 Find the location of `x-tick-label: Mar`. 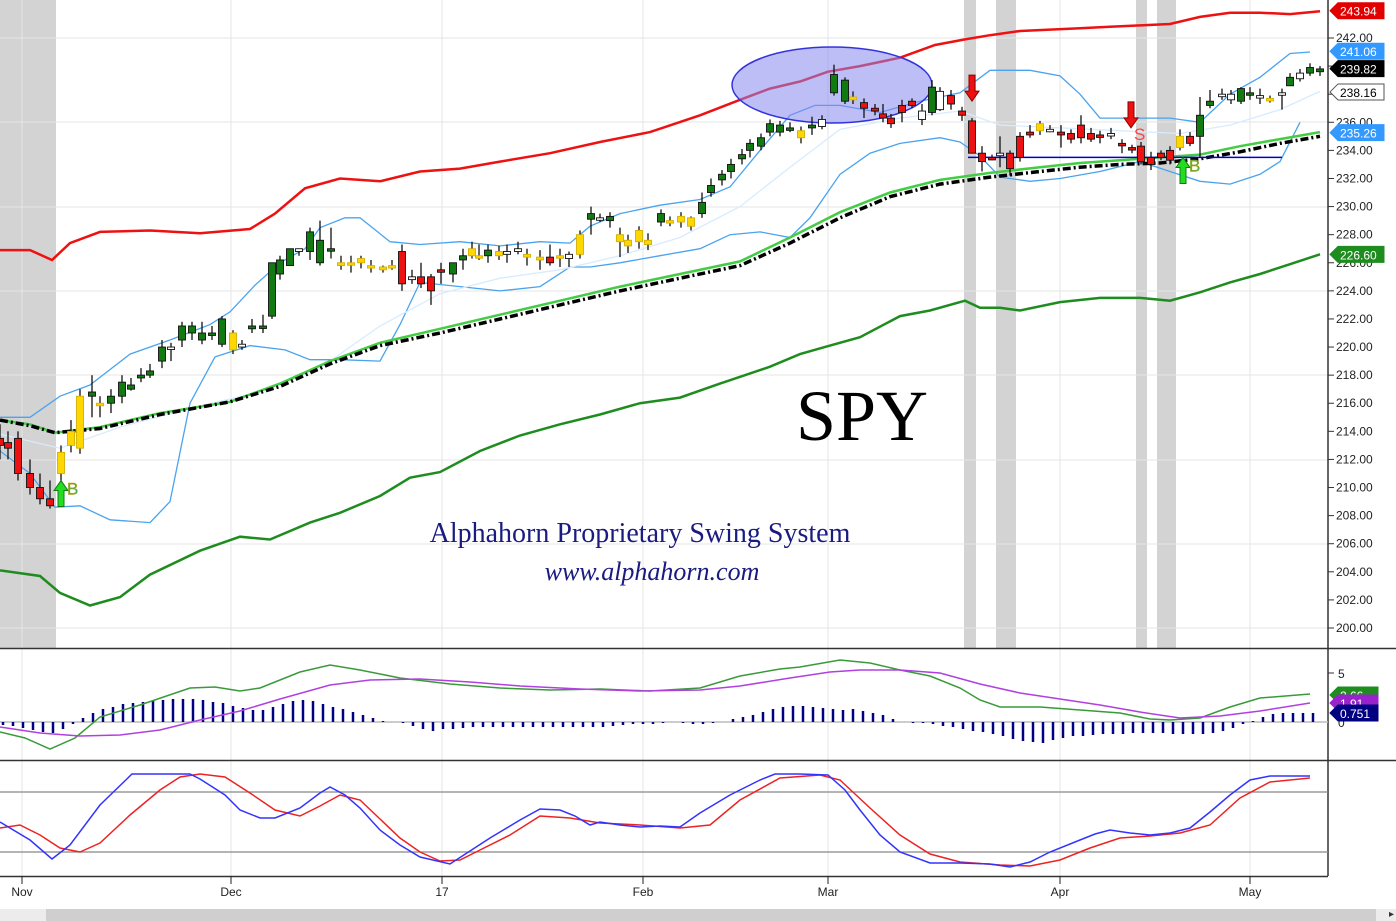

x-tick-label: Mar is located at coordinates (828, 892).